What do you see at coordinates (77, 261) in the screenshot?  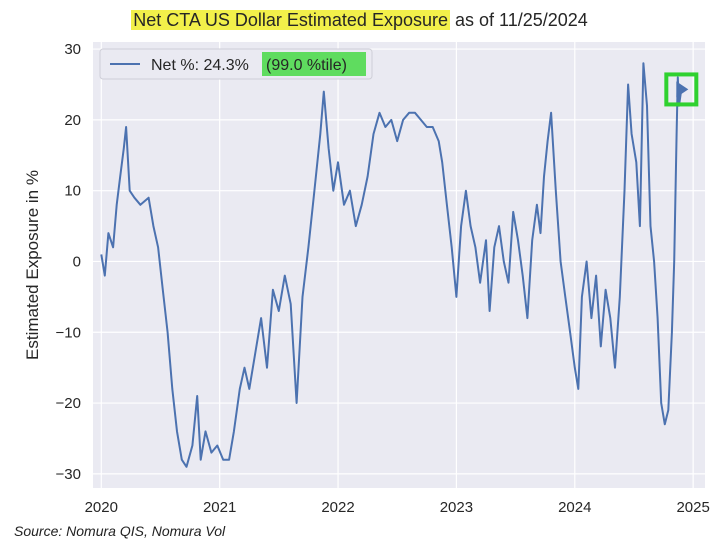 I see `y-tick-label: 0` at bounding box center [77, 261].